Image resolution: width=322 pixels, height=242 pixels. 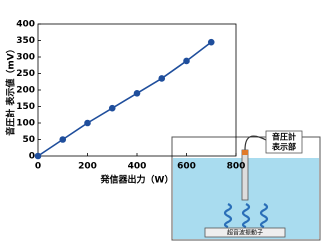 What do you see at coordinates (284, 137) in the screenshot?
I see `display-label: 音圧計` at bounding box center [284, 137].